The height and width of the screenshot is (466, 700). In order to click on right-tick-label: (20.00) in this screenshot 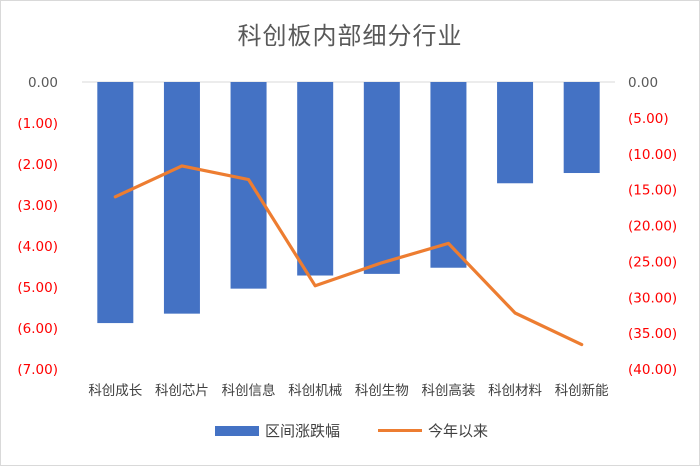, I will do `click(652, 227)`.